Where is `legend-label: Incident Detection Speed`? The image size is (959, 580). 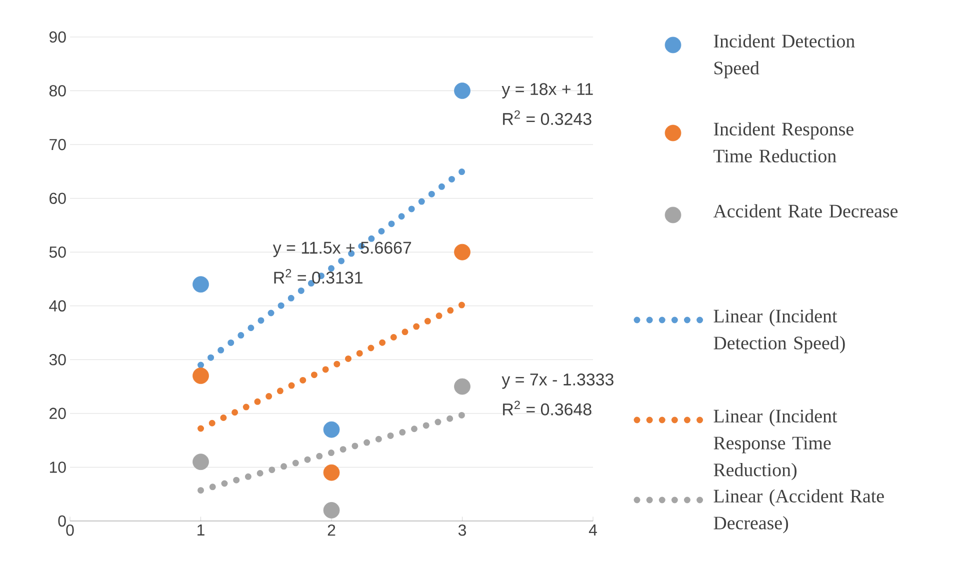 legend-label: Incident Detection Speed is located at coordinates (784, 56).